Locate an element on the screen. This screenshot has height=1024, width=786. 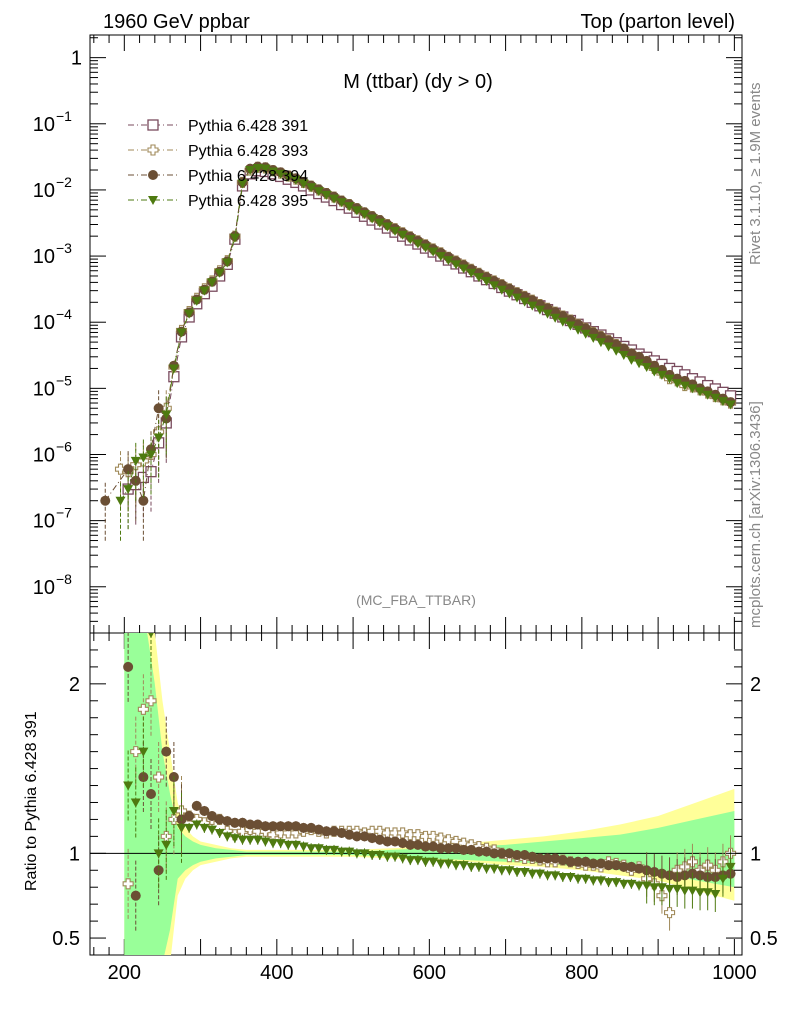
y-tick-exponent: −5 is located at coordinates (64, 380).